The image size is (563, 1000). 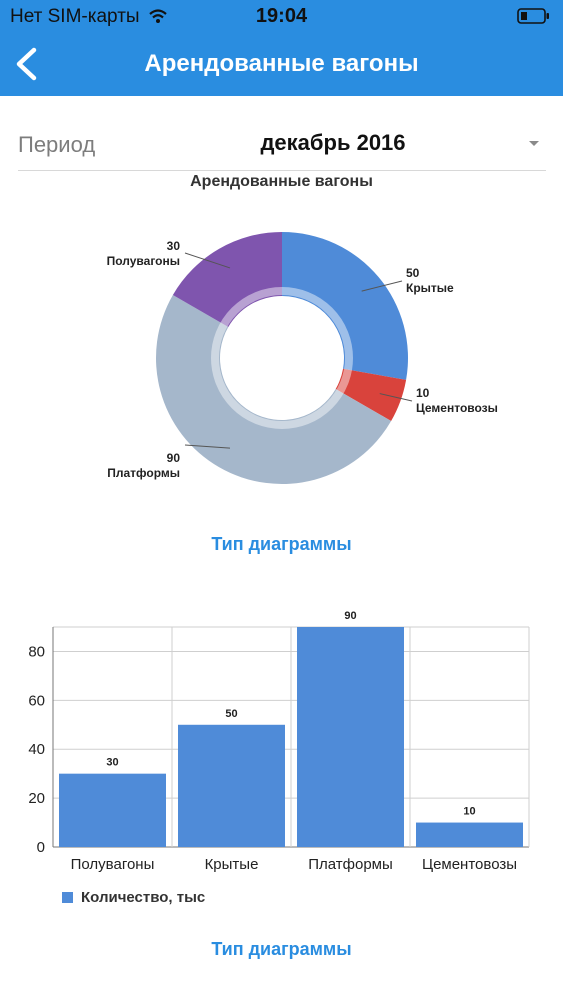 I want to click on chart-type-link: Тип диаграммы, so click(x=281, y=544).